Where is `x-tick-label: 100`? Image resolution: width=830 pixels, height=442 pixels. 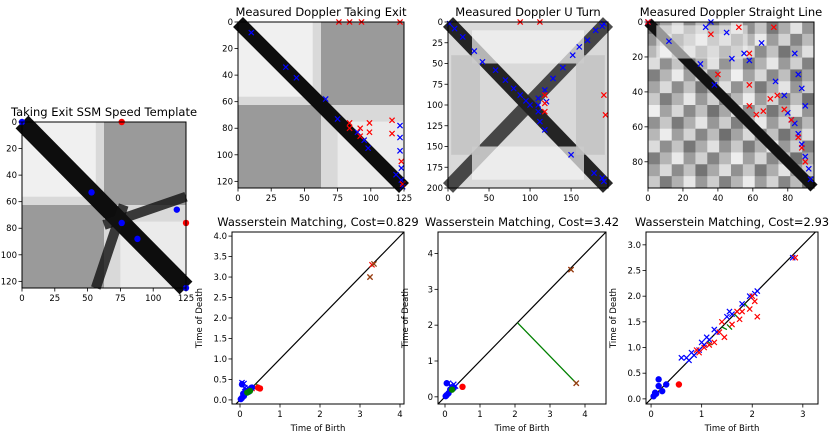 x-tick-label: 100 is located at coordinates (371, 199).